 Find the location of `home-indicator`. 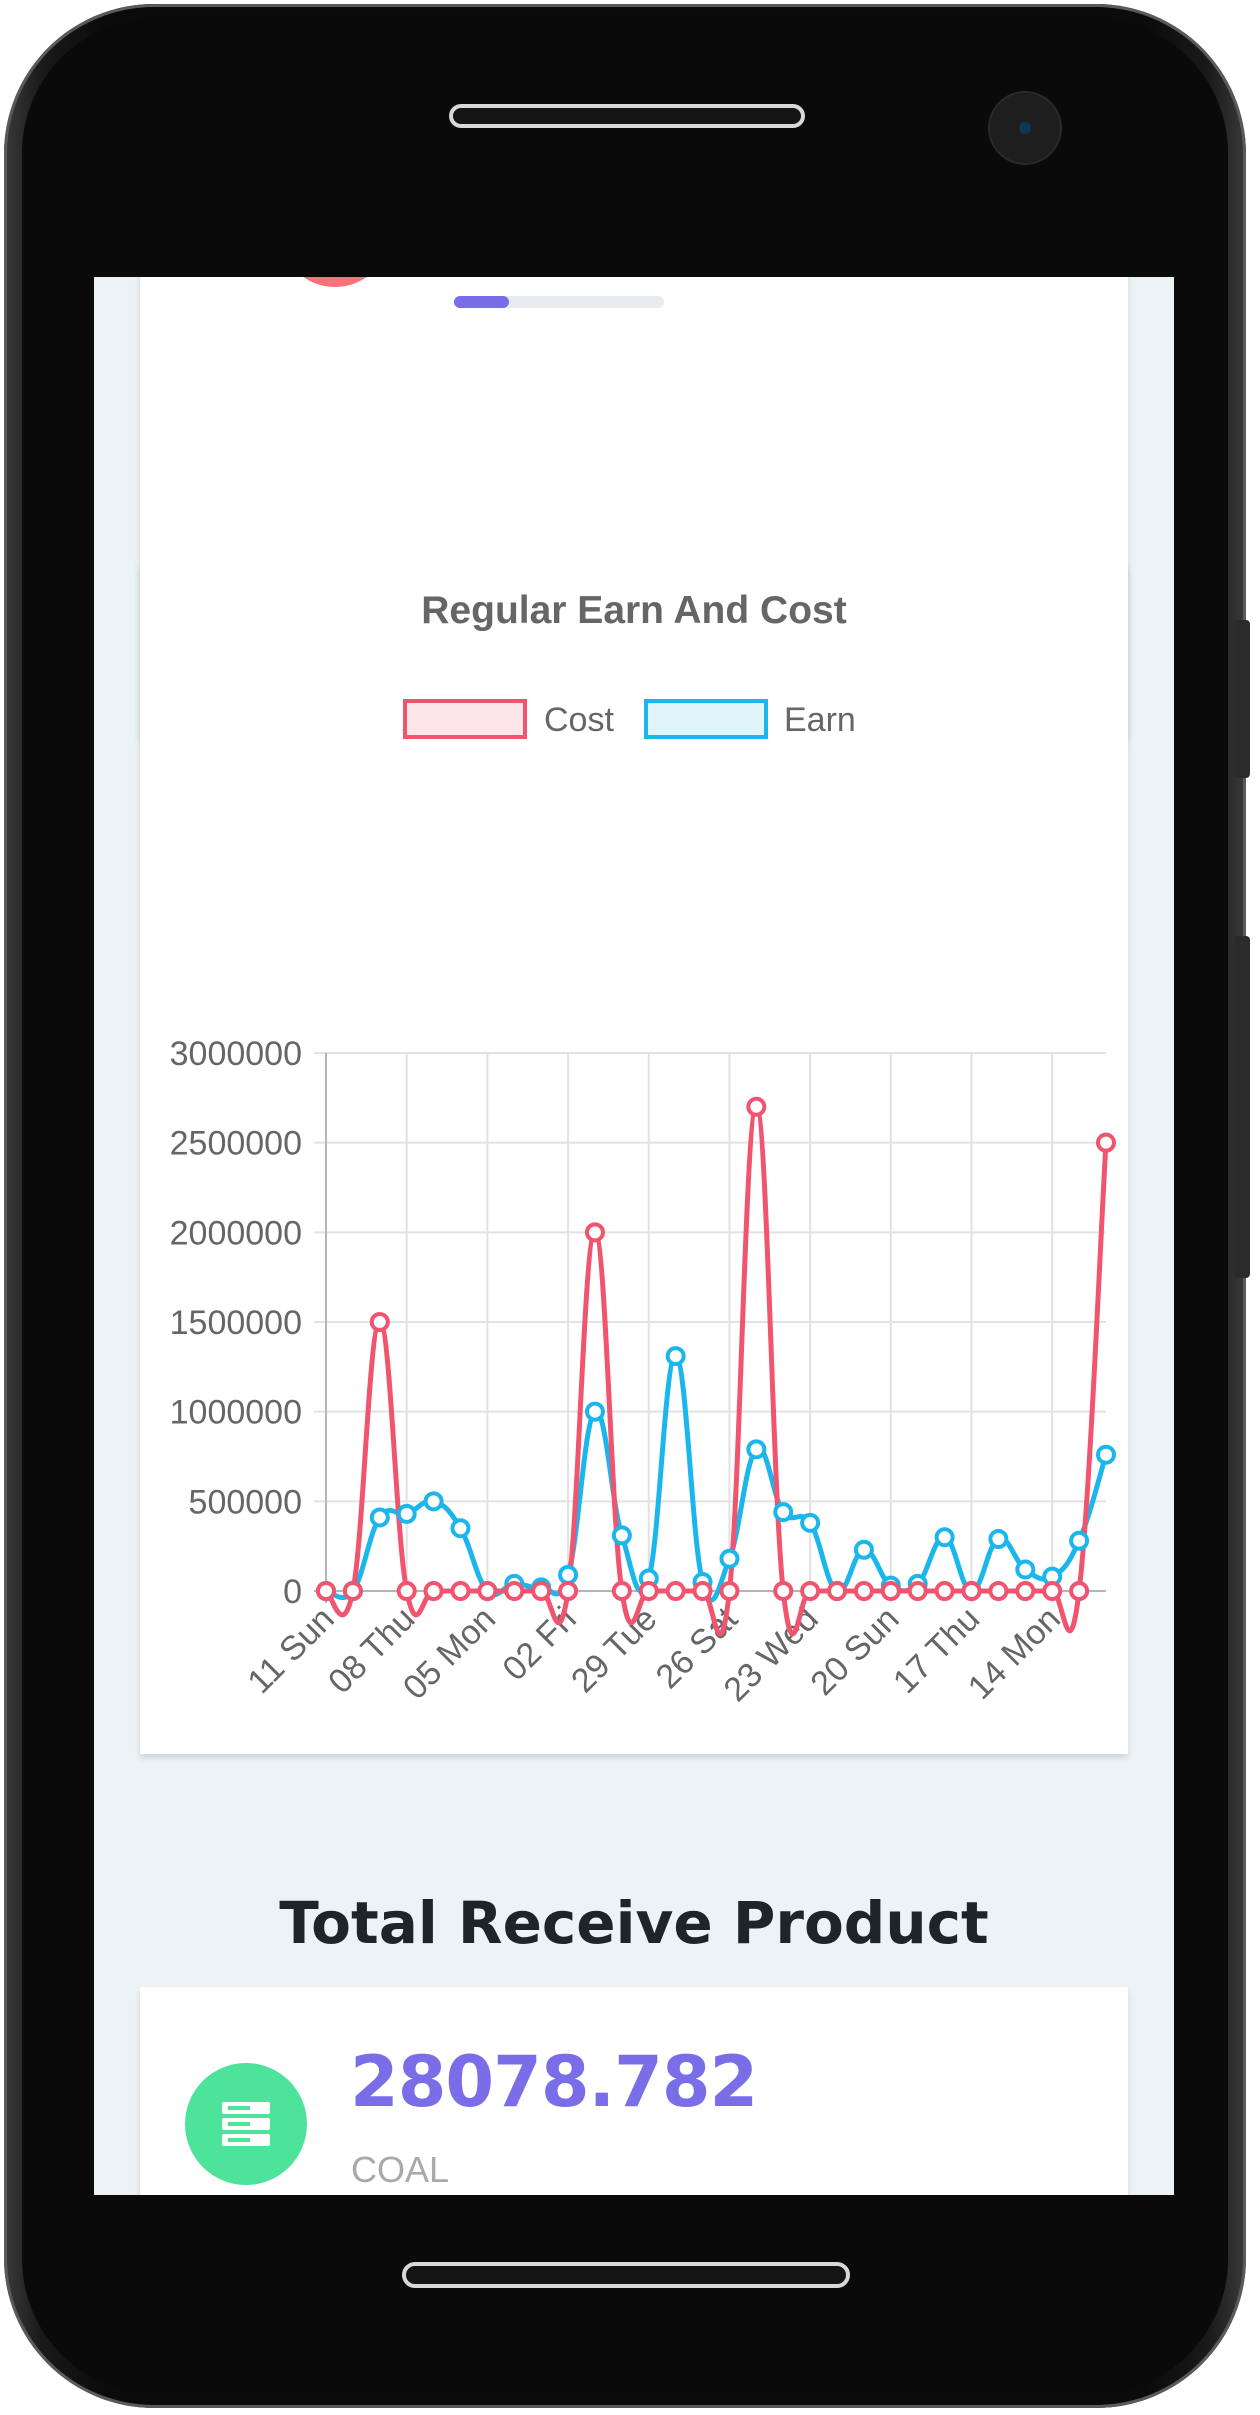

home-indicator is located at coordinates (626, 2275).